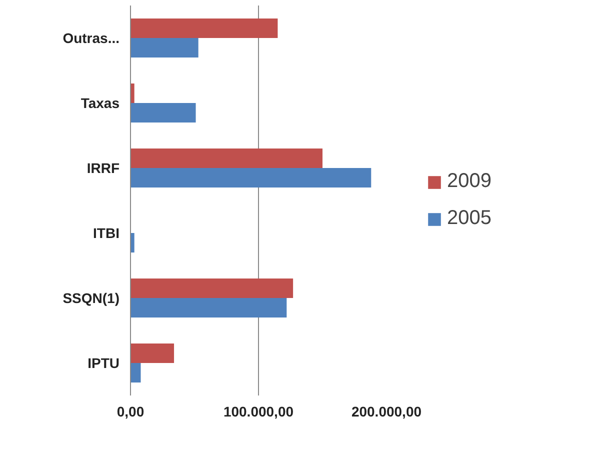  What do you see at coordinates (386, 412) in the screenshot?
I see `x-tick-label: 200.000,00` at bounding box center [386, 412].